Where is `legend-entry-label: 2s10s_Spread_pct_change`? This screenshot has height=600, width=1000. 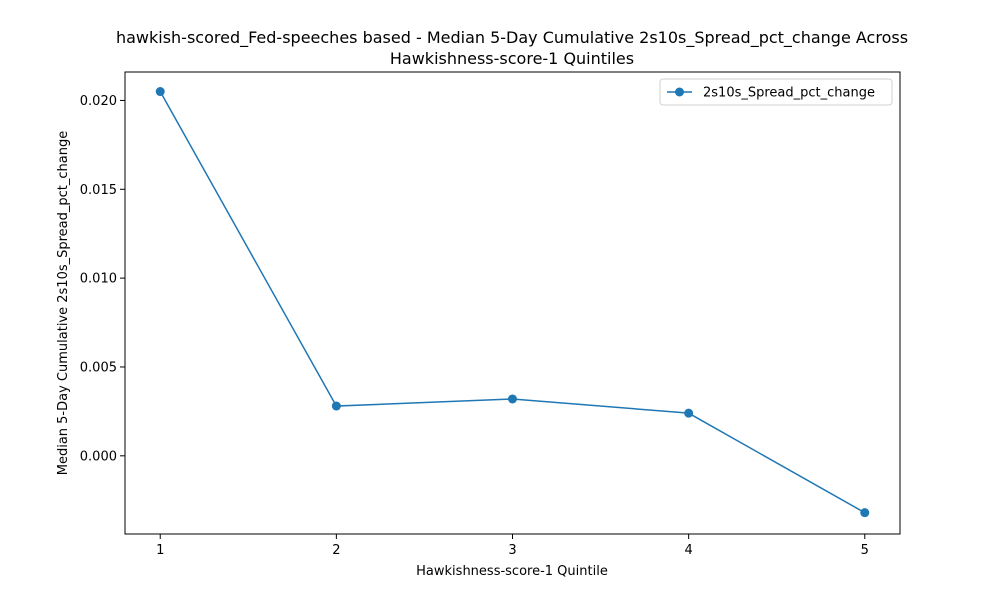 legend-entry-label: 2s10s_Spread_pct_change is located at coordinates (789, 93).